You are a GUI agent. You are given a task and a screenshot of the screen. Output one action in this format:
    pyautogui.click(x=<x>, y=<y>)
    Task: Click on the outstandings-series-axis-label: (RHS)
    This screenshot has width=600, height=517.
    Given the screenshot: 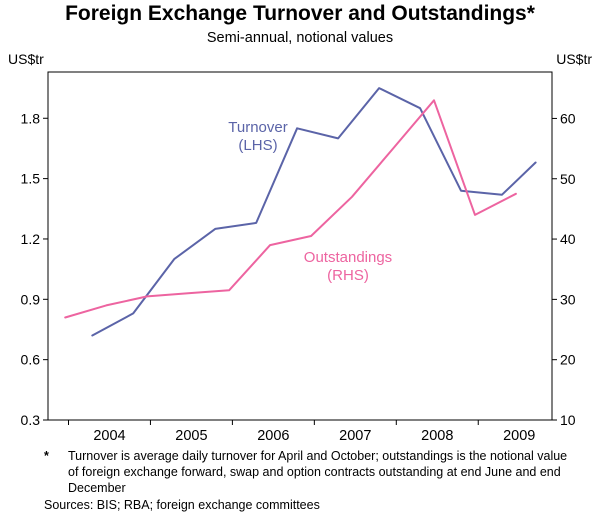 What is the action you would take?
    pyautogui.click(x=348, y=275)
    